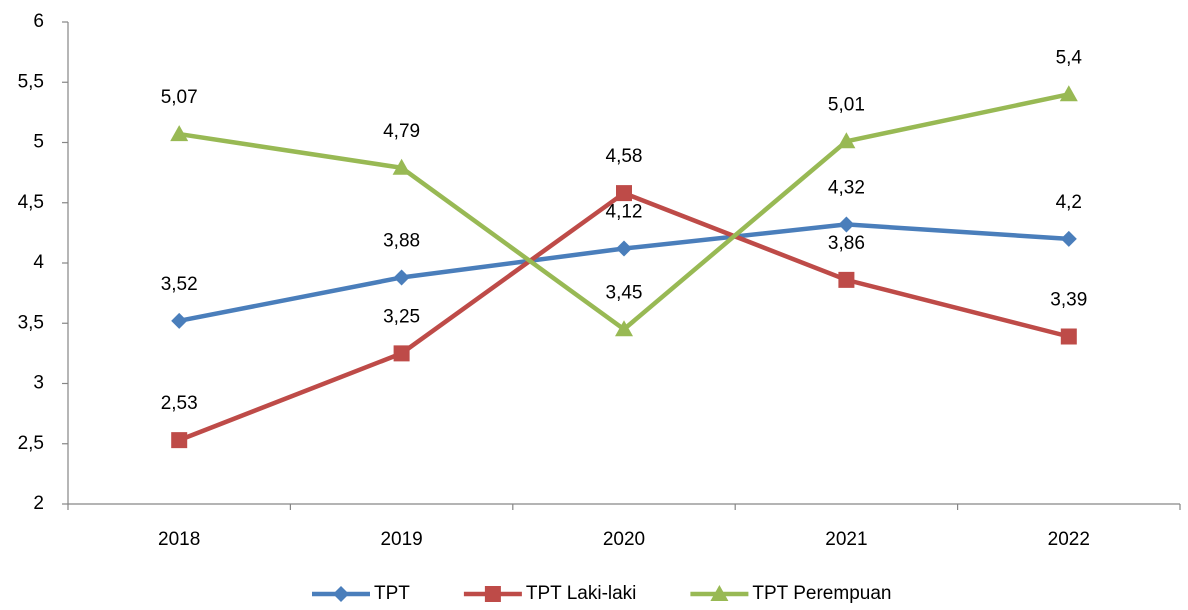  I want to click on data-label: 4,2, so click(1069, 202).